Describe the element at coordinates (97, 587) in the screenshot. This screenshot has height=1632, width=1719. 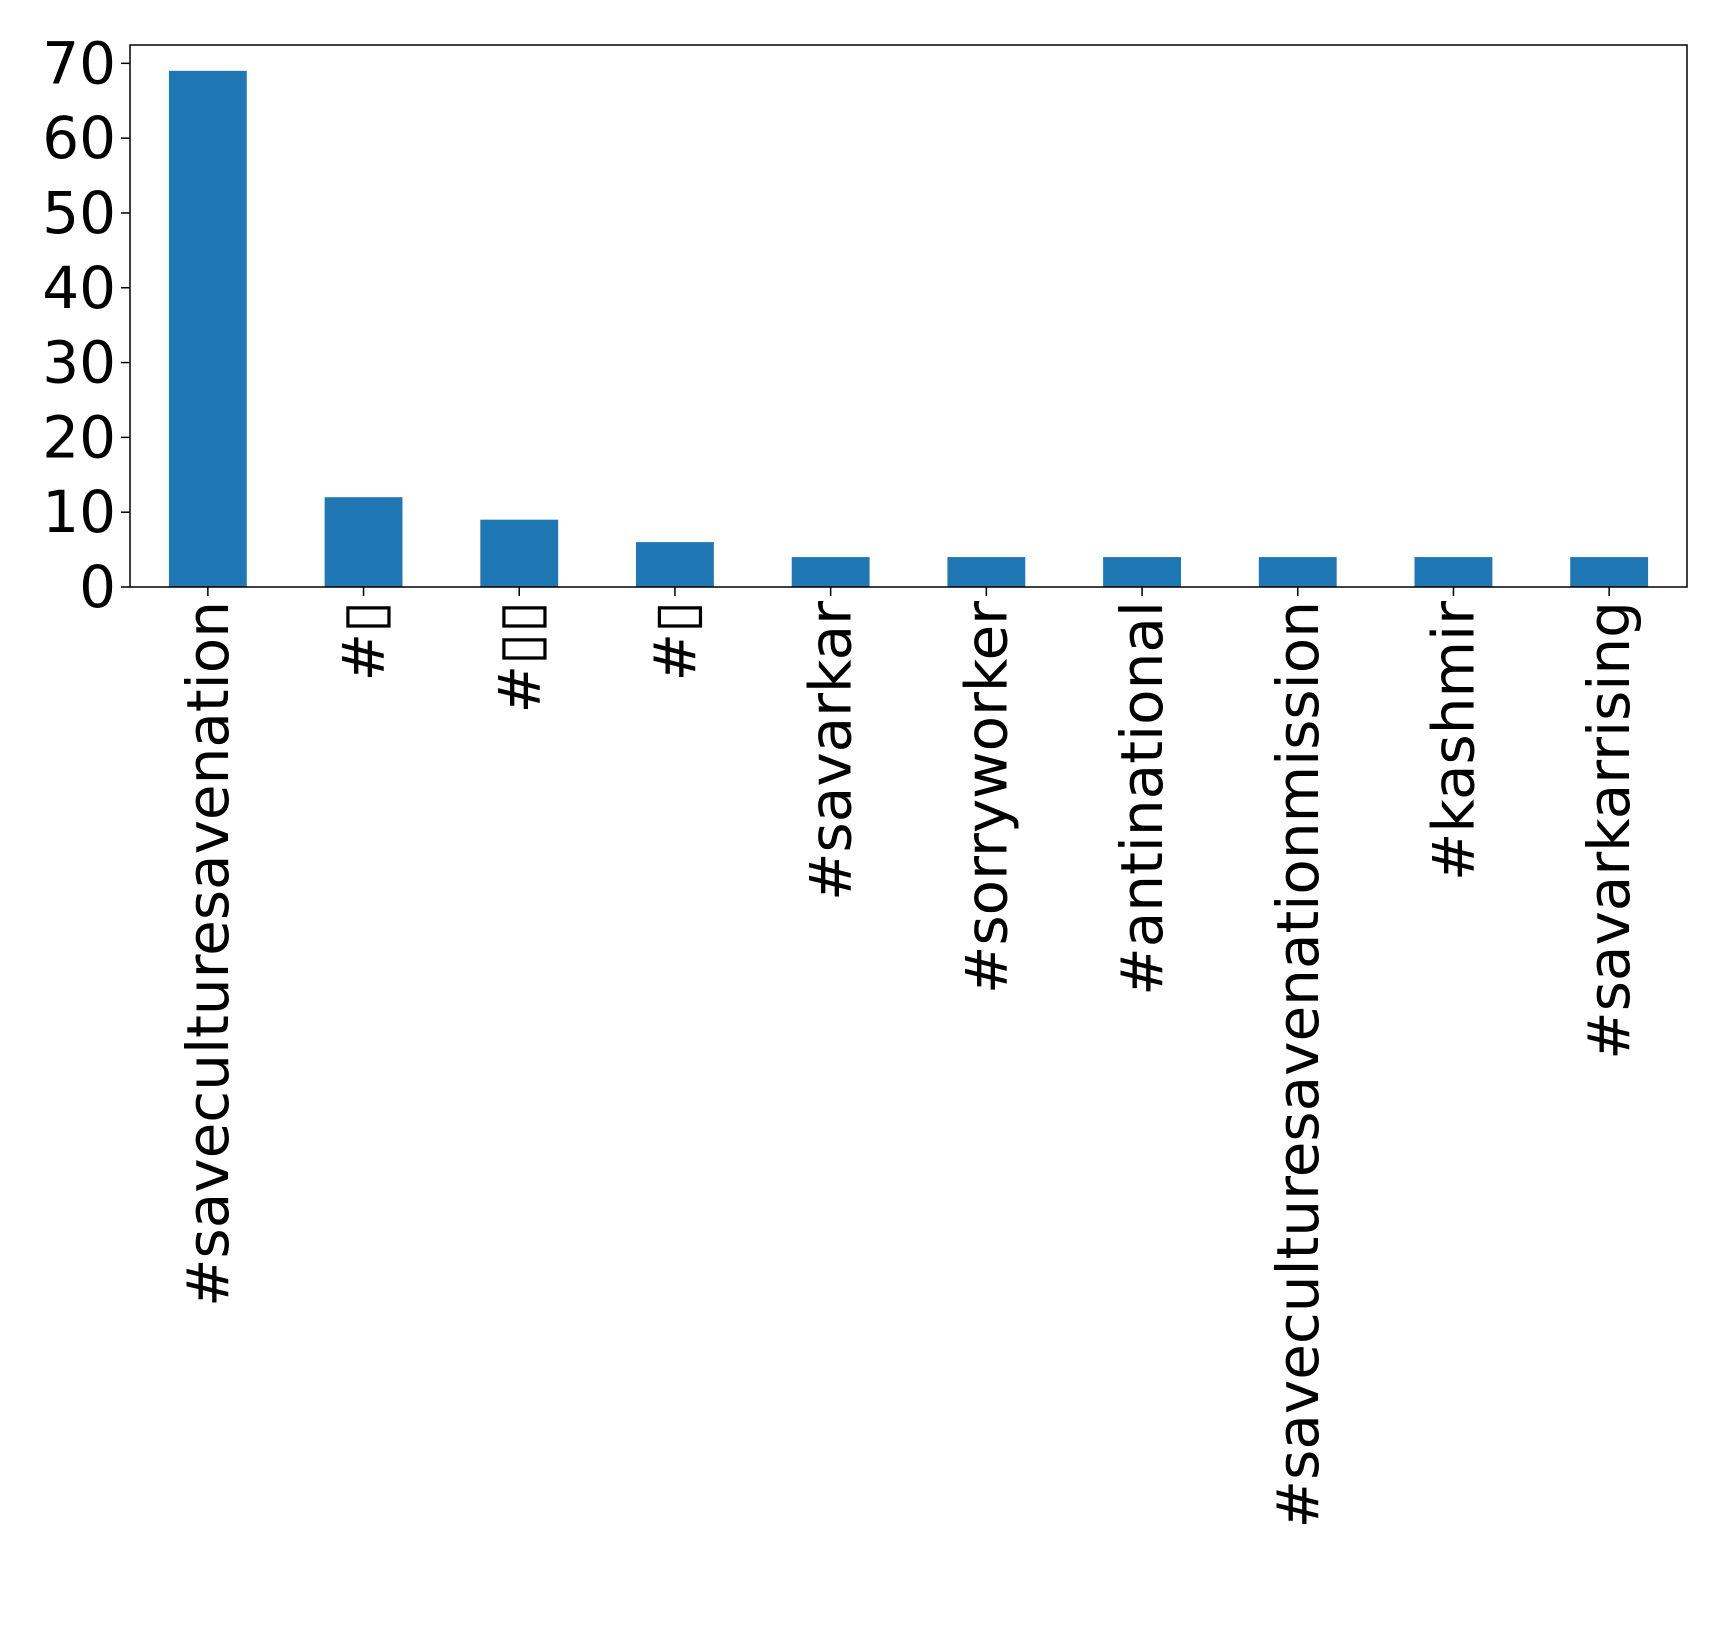
I see `y-tick-label-0: 0` at that location.